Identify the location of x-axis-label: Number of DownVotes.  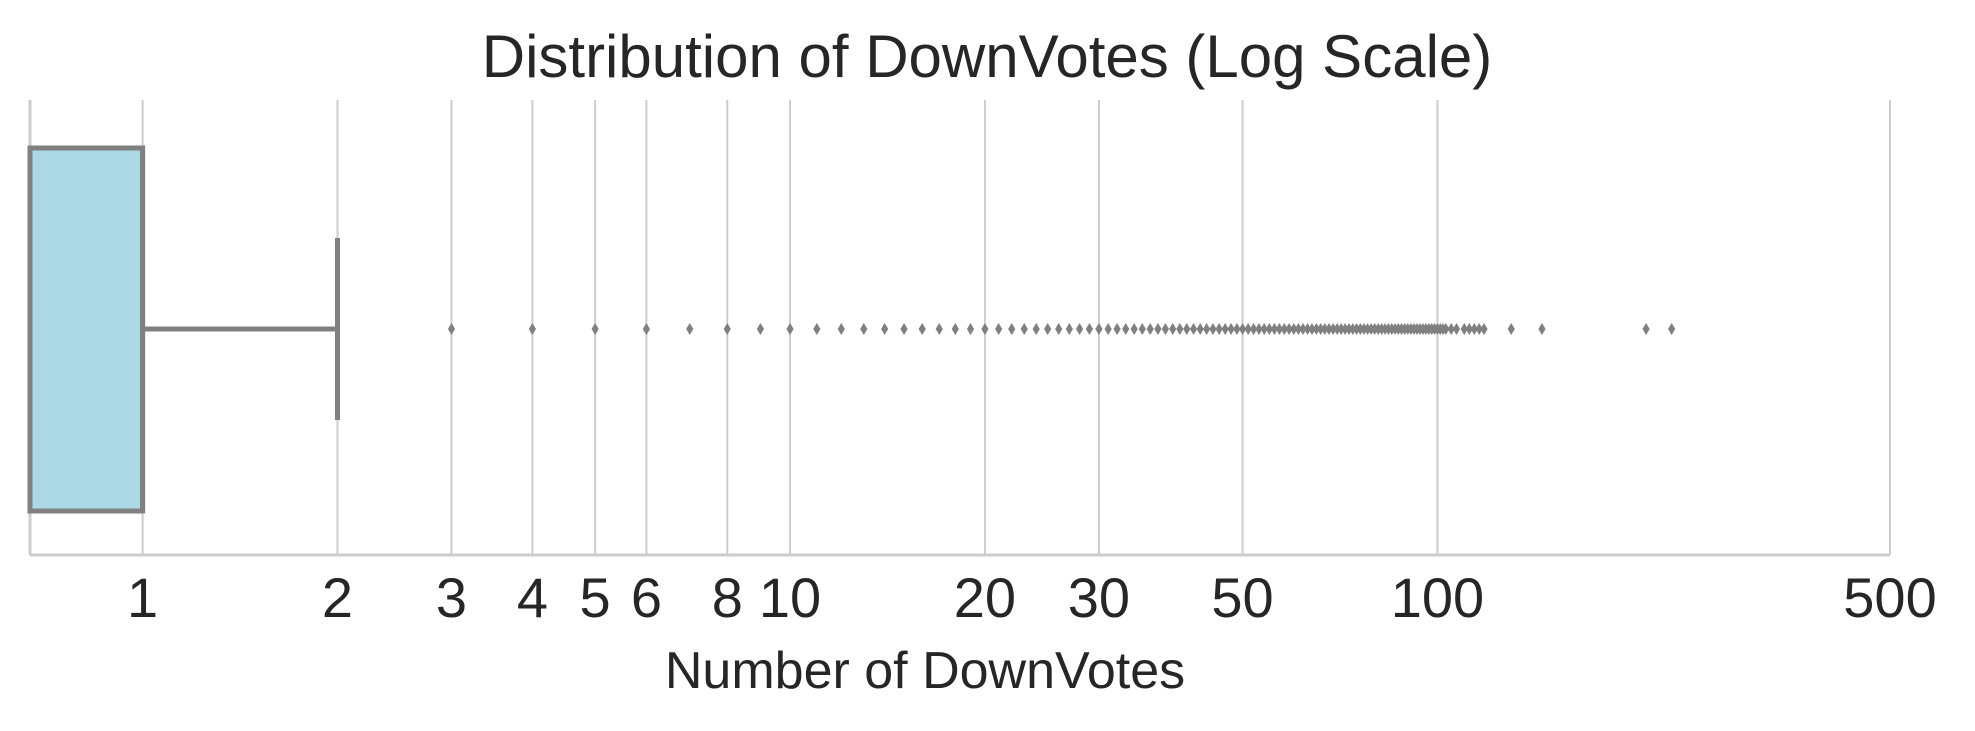
(925, 671).